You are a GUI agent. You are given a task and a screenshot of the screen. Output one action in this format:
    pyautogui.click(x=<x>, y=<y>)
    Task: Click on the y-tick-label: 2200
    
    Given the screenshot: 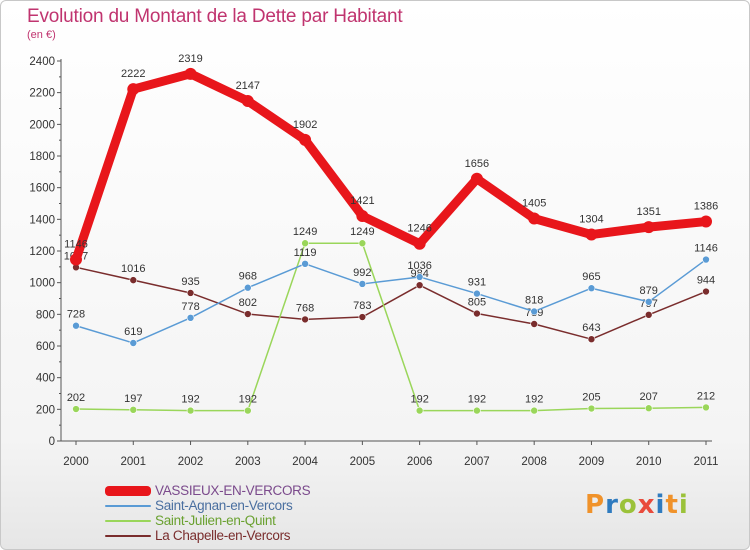 What is the action you would take?
    pyautogui.click(x=42, y=94)
    